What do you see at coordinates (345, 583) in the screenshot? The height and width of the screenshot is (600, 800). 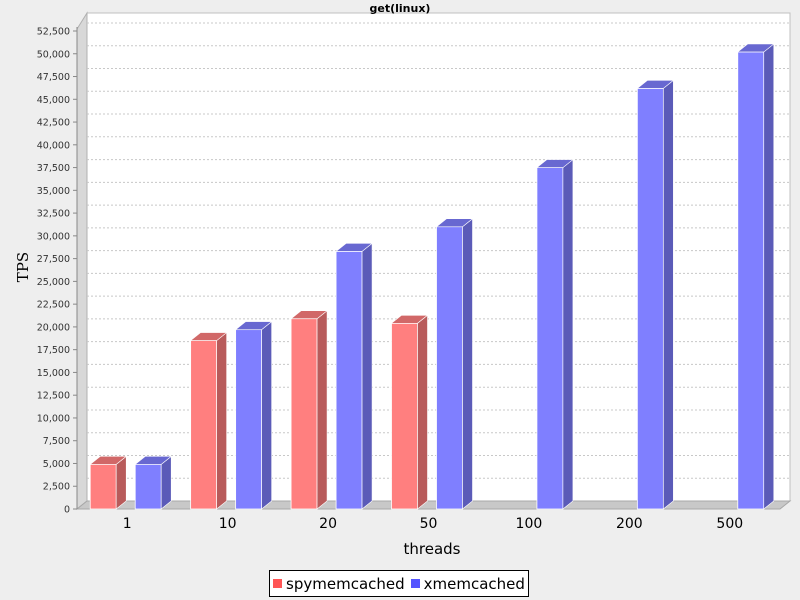 I see `legend-label: spymemcached` at bounding box center [345, 583].